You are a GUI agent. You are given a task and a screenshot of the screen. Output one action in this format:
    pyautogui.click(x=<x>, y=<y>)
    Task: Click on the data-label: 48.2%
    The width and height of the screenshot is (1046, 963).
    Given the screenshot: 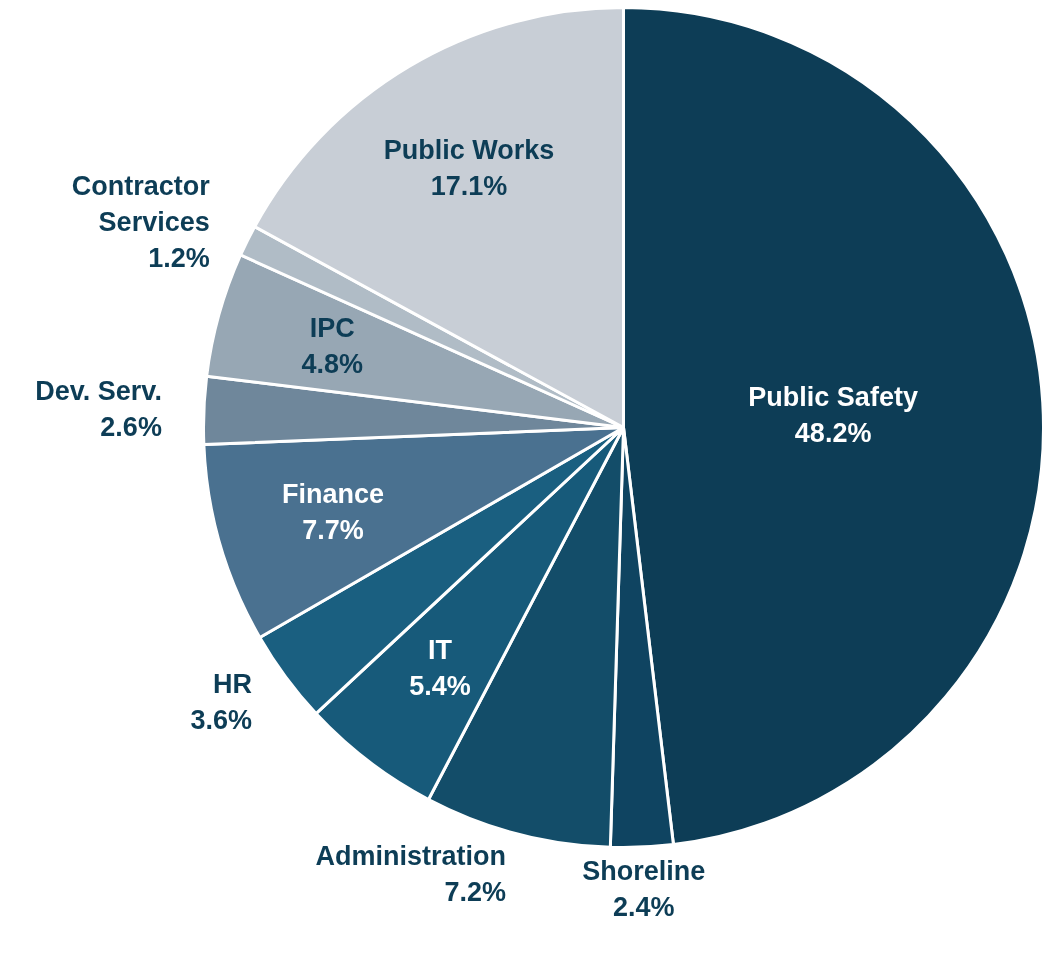 What is the action you would take?
    pyautogui.click(x=833, y=433)
    